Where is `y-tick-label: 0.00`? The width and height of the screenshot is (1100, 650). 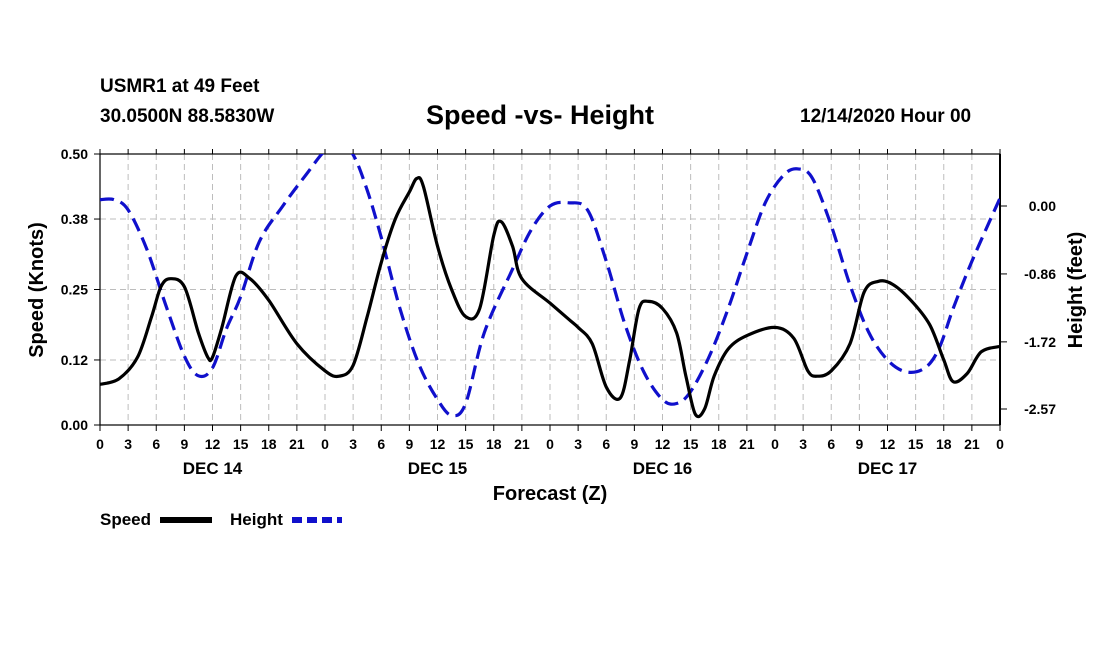 y-tick-label: 0.00 is located at coordinates (74, 425).